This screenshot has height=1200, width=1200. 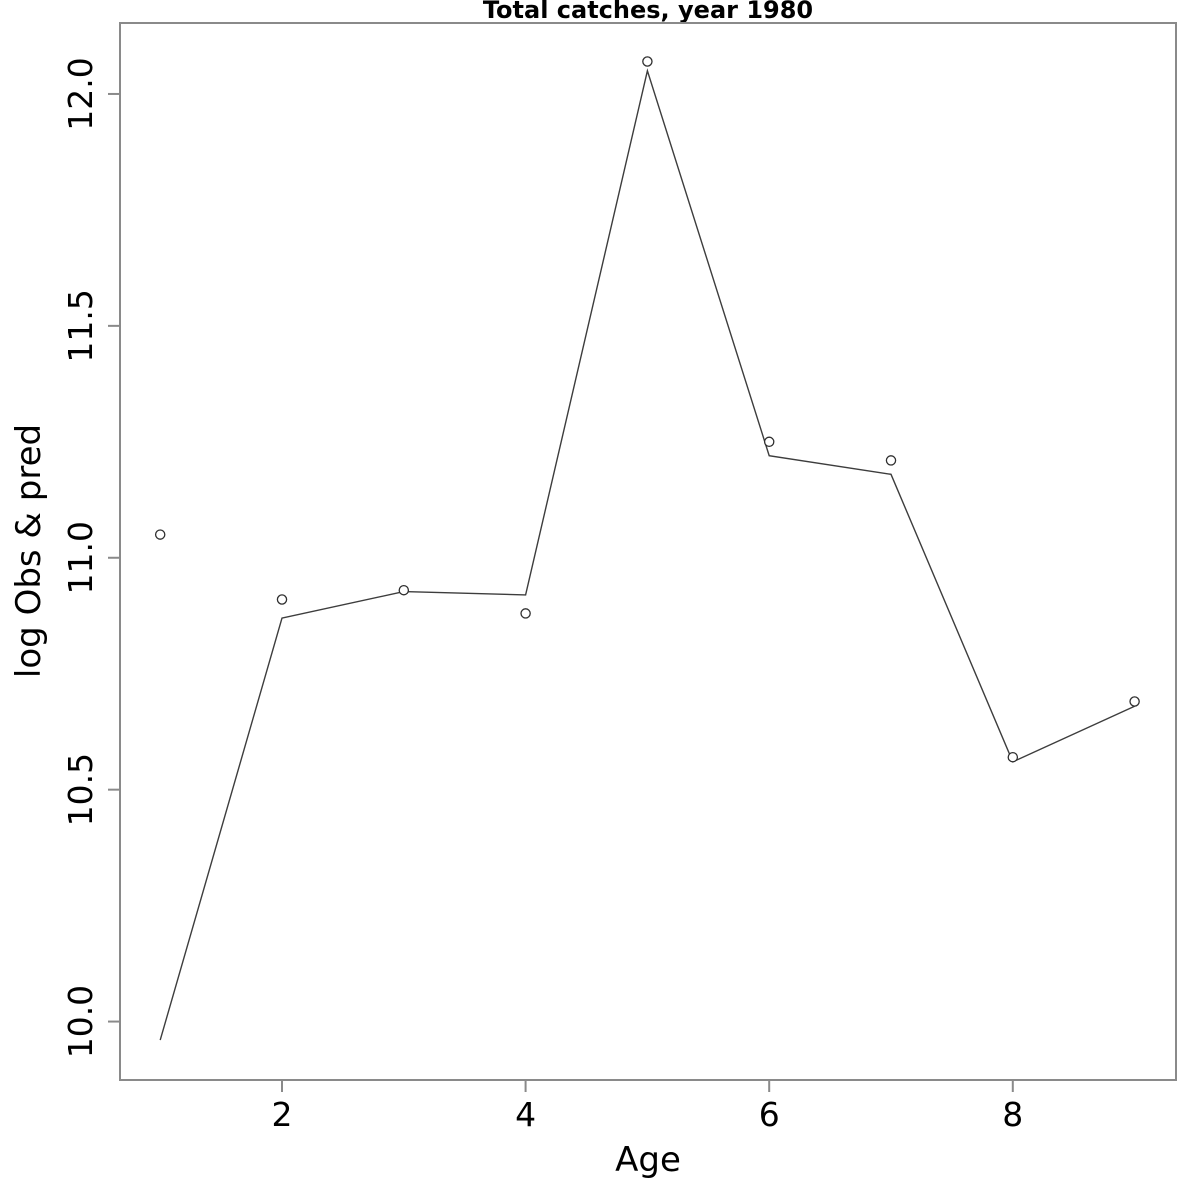 What do you see at coordinates (281, 1114) in the screenshot?
I see `x-tick-label: 2` at bounding box center [281, 1114].